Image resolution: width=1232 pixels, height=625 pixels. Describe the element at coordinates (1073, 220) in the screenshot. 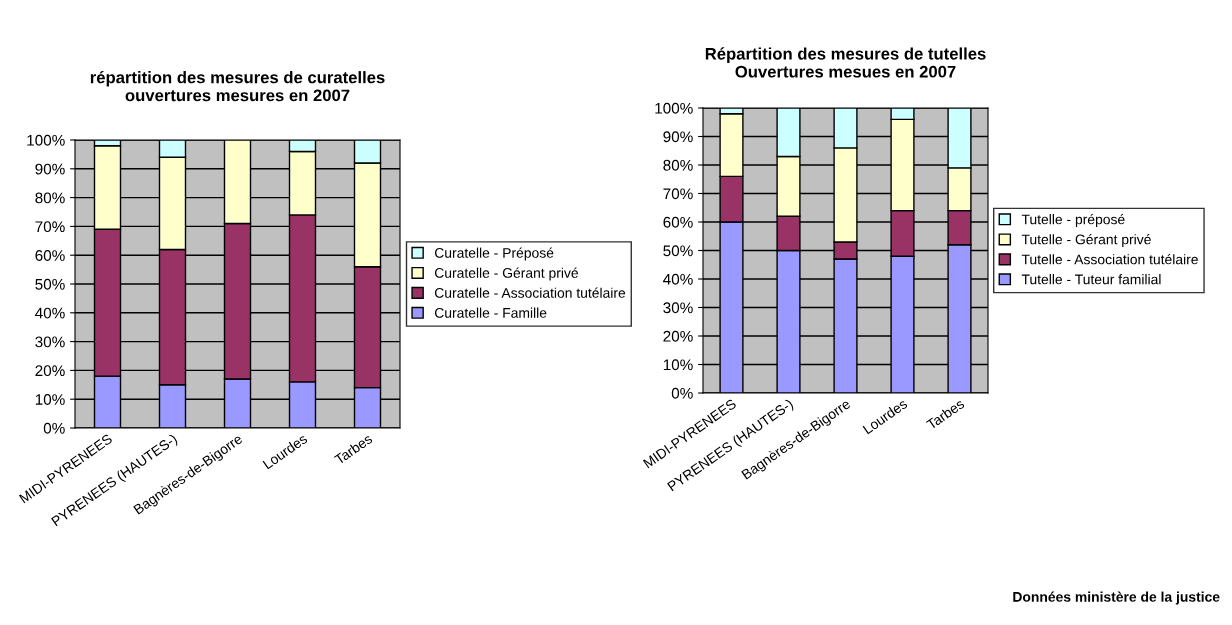

I see `legend-label: Tutelle - préposé` at that location.